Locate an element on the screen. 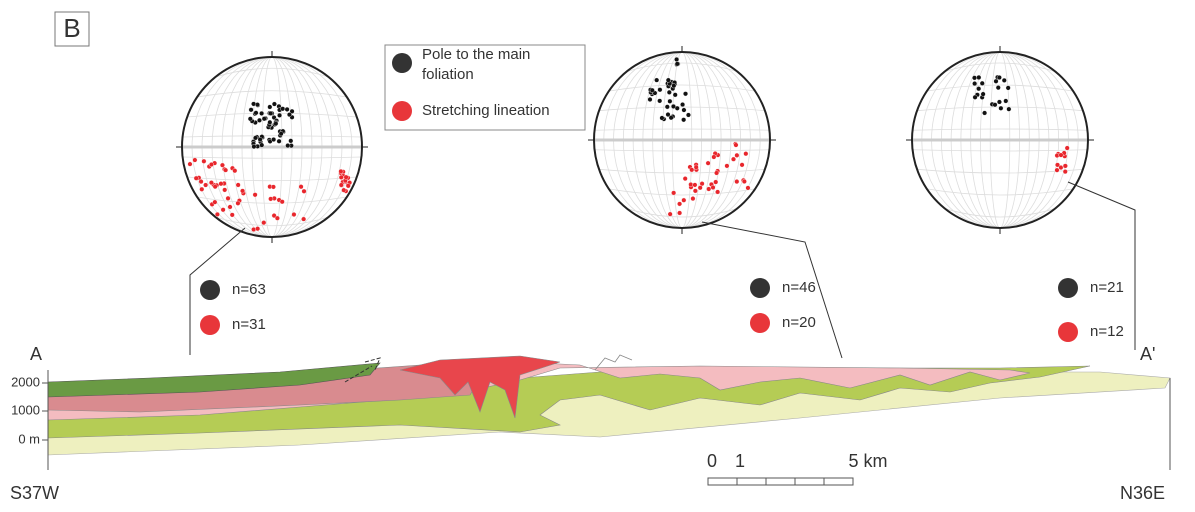  count-label: n=21 is located at coordinates (1107, 287).